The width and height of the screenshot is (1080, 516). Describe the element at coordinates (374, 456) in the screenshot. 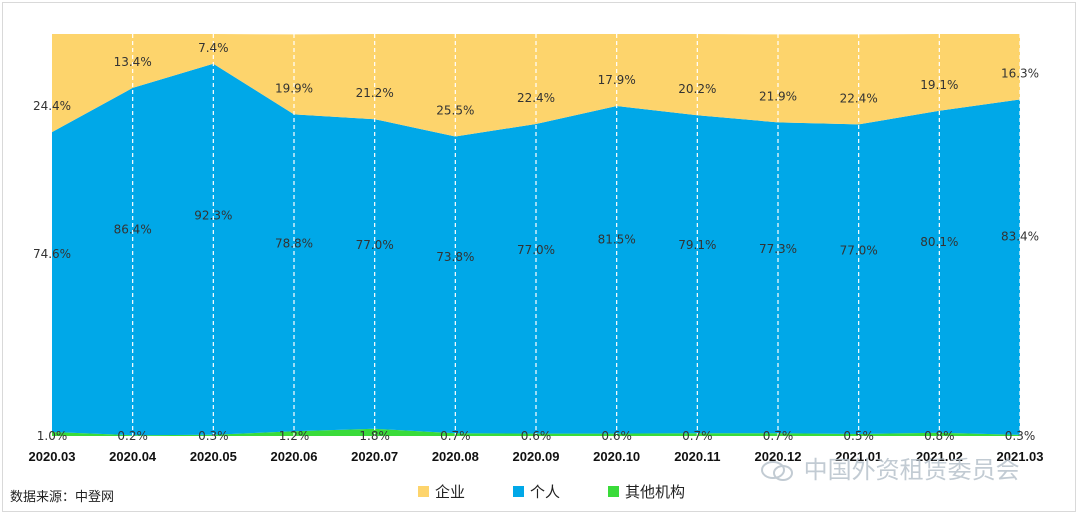

I see `x-tick-label: 2020.07` at that location.